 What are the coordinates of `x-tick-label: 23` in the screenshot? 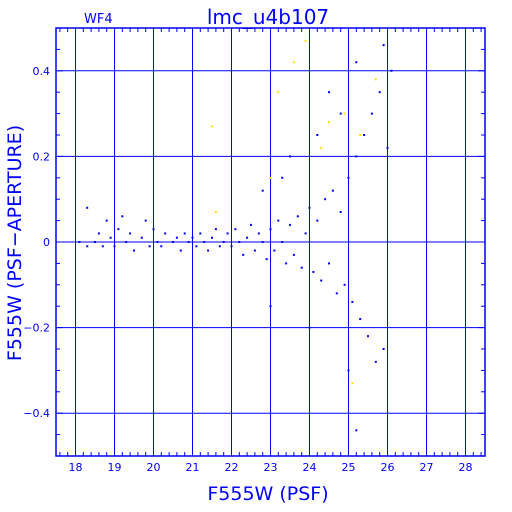 It's located at (271, 467).